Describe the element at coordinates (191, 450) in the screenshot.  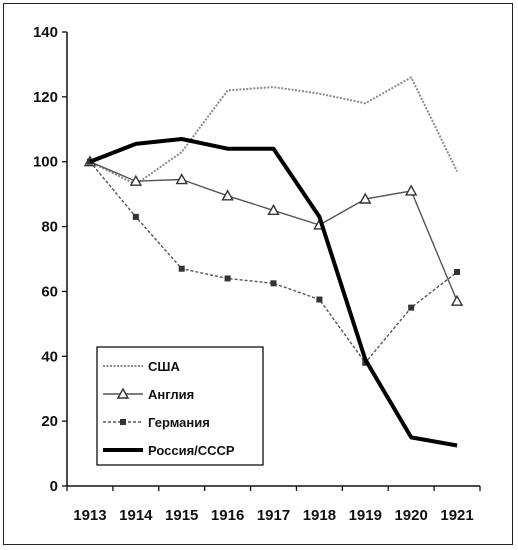
I see `legend-label: Россия/СССР` at that location.